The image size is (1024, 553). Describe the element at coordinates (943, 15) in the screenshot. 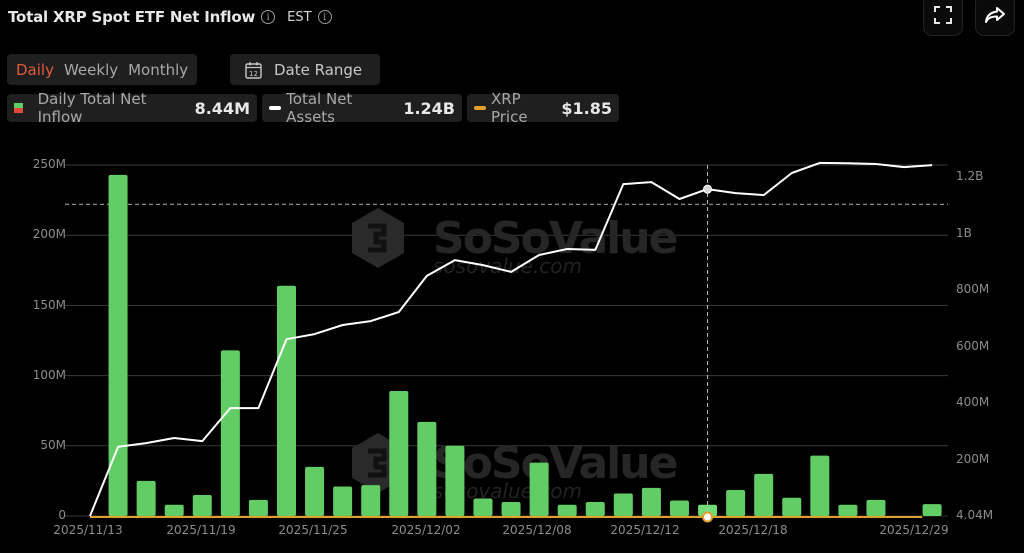

I see `fullscreen-icon` at that location.